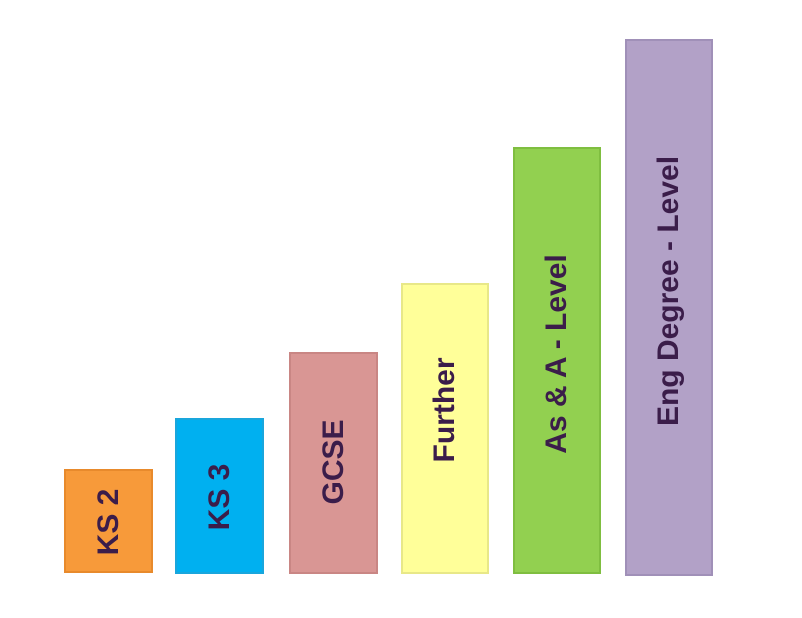 This screenshot has height=618, width=802. I want to click on bar-label: Further, so click(444, 409).